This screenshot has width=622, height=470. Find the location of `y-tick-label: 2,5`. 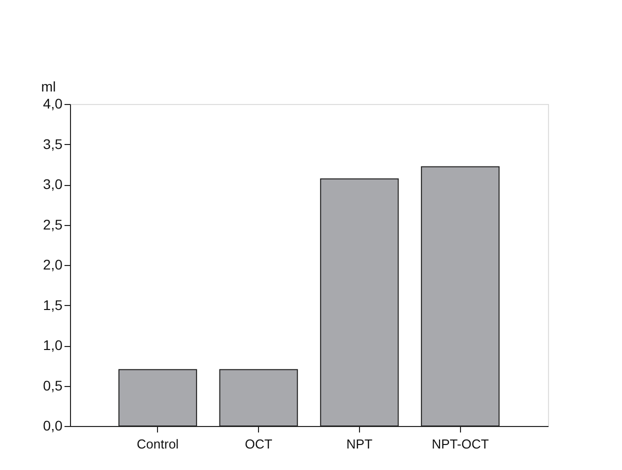

y-tick-label: 2,5 is located at coordinates (53, 224).